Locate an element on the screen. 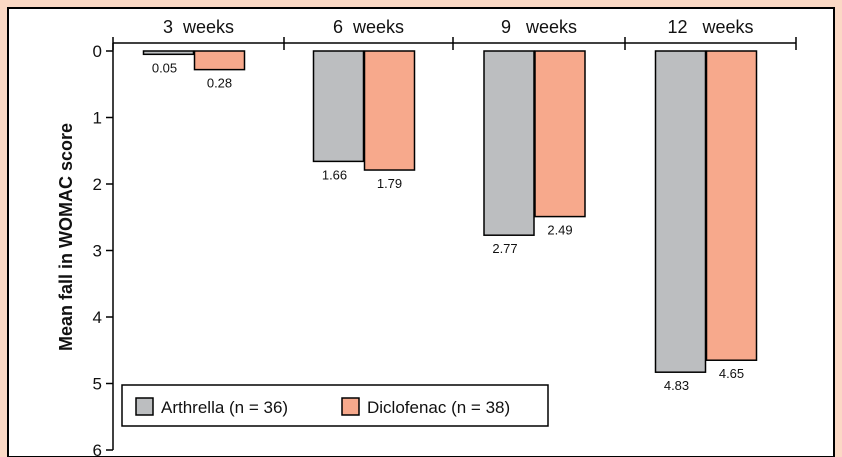  y-tick-label-3: 3 is located at coordinates (97, 251).